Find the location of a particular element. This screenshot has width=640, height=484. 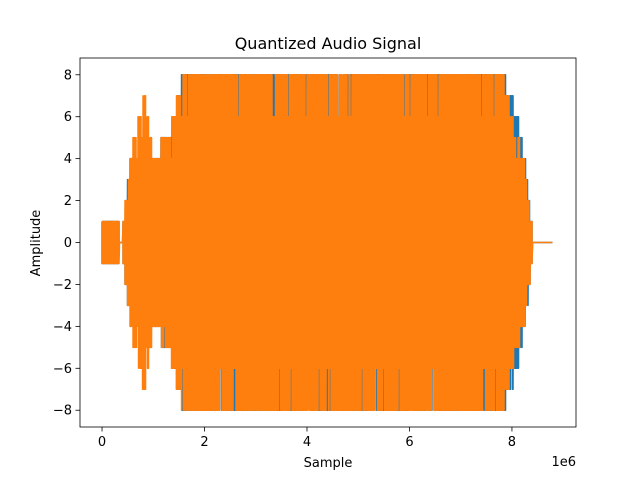

y-tick-label: 4 is located at coordinates (68, 159).